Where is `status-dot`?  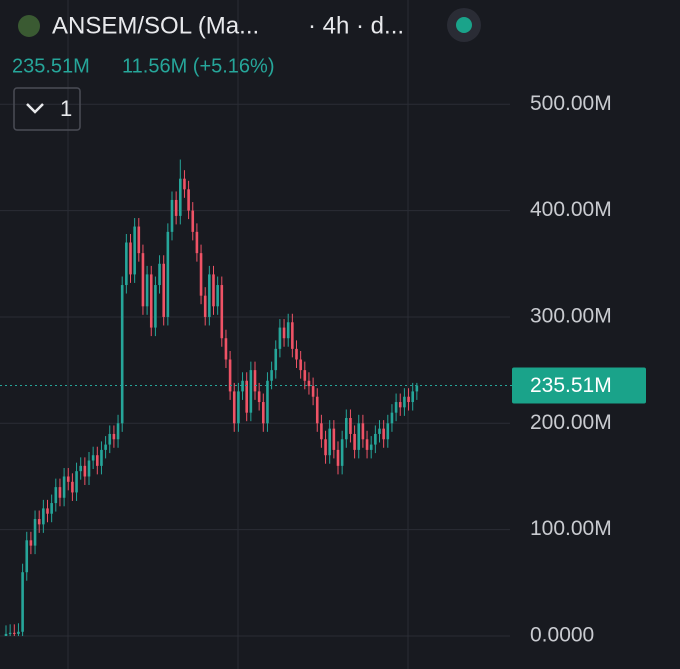 status-dot is located at coordinates (464, 25).